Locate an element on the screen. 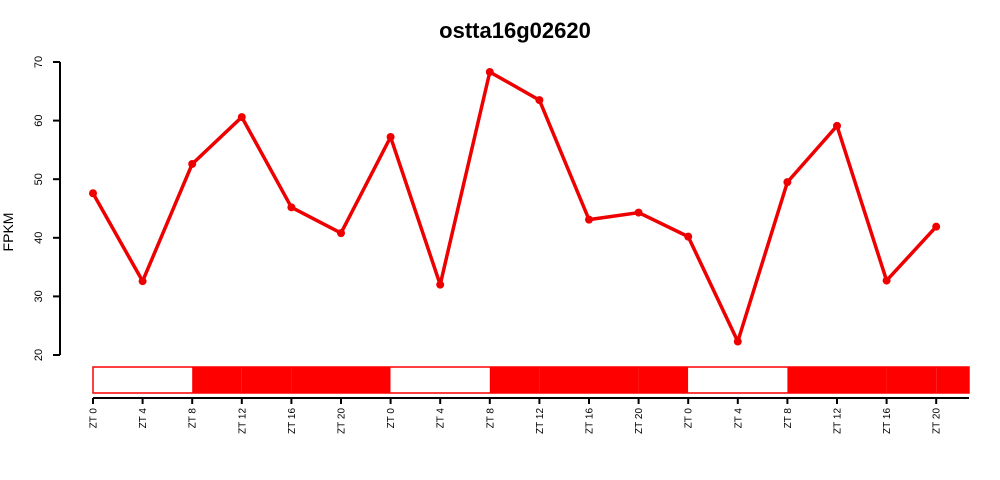 The width and height of the screenshot is (1000, 480). y-tick-label: 20 is located at coordinates (39, 355).